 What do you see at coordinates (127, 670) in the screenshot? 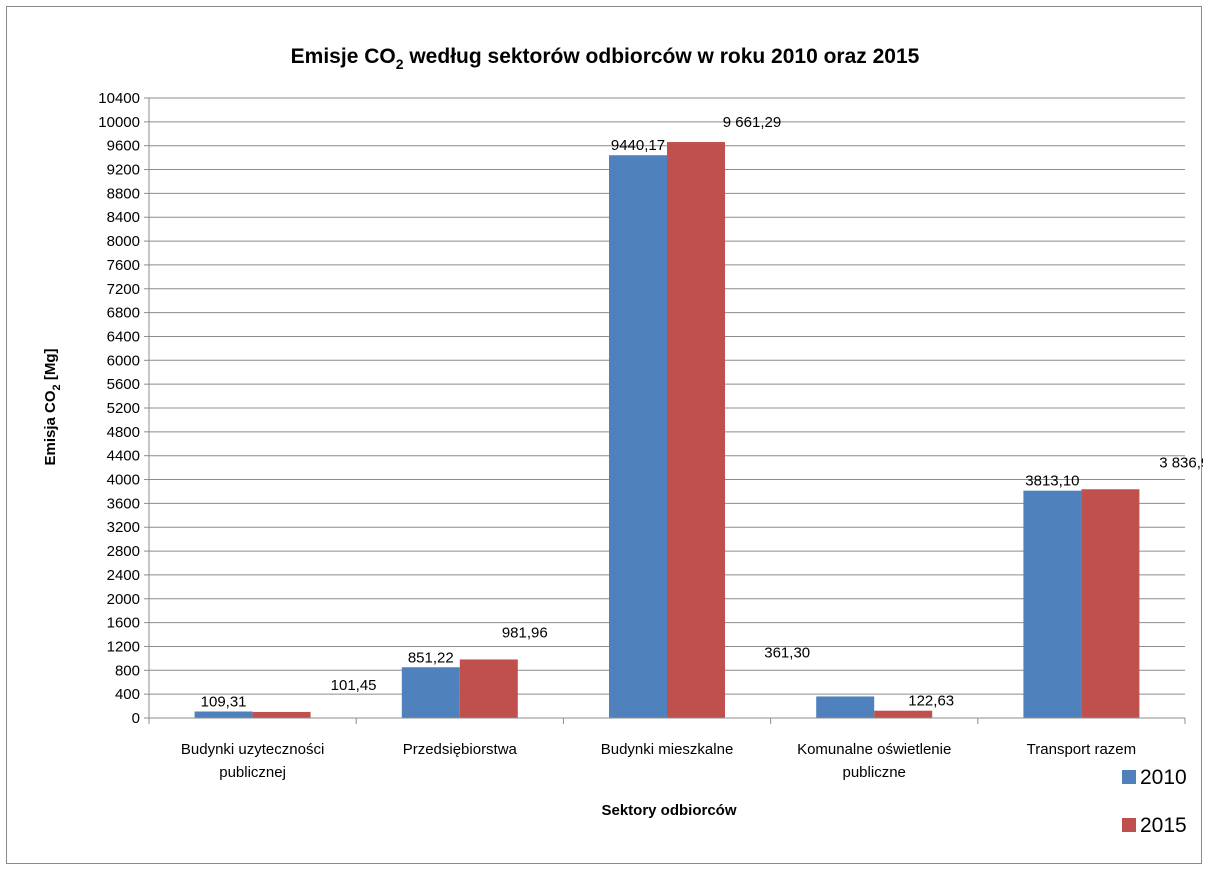
I see `y-tick-label: 800` at bounding box center [127, 670].